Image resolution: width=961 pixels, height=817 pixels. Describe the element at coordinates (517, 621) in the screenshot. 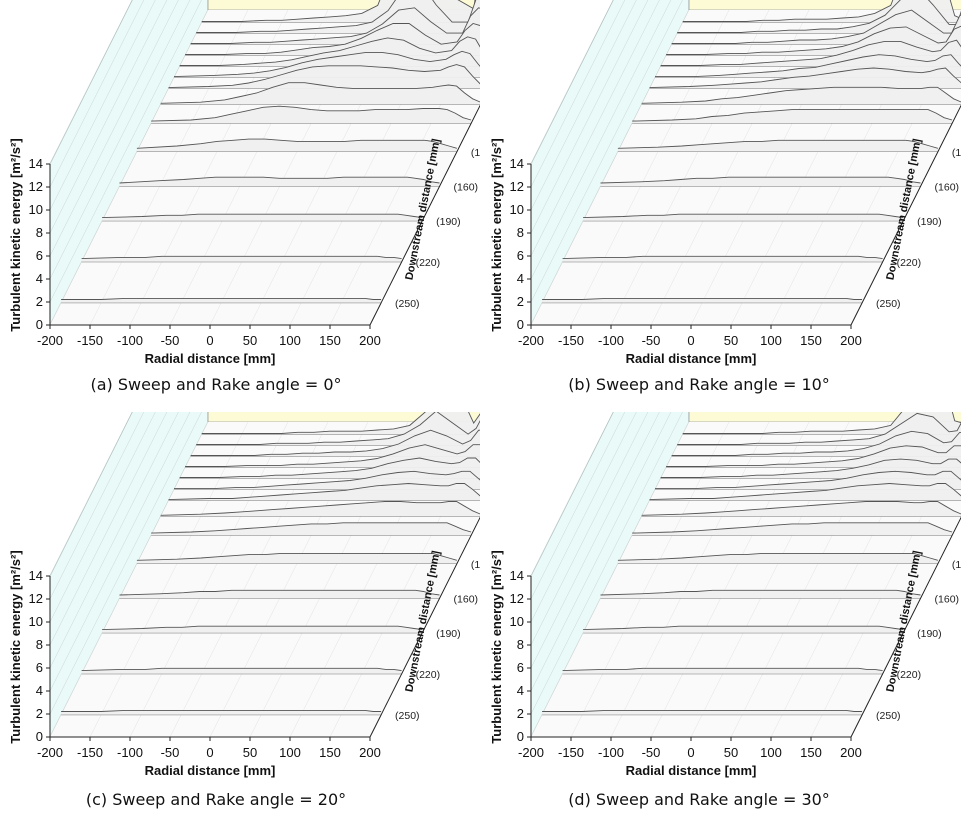

I see `panel-d-y-tick-label: 10` at that location.